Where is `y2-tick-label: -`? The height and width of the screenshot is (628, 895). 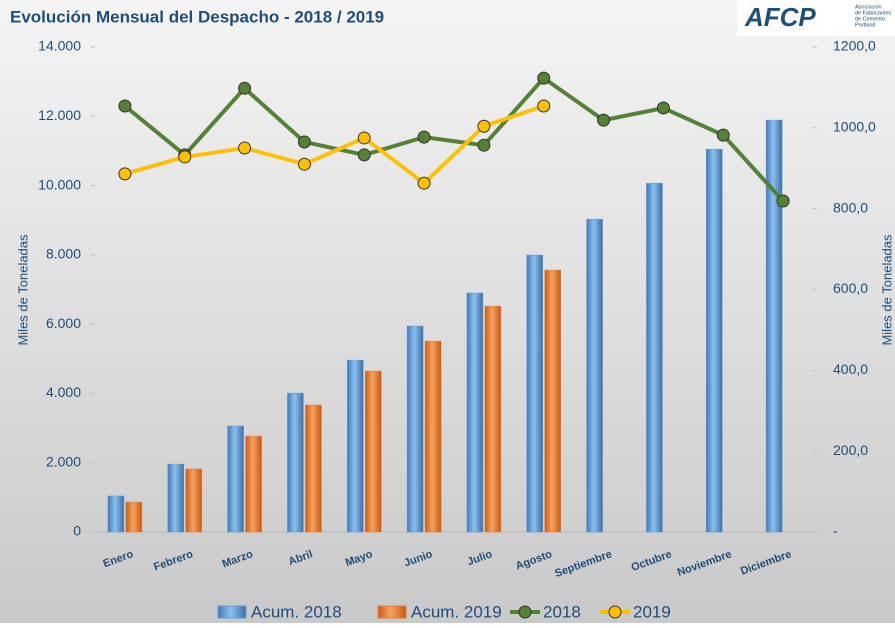
y2-tick-label: - is located at coordinates (835, 531).